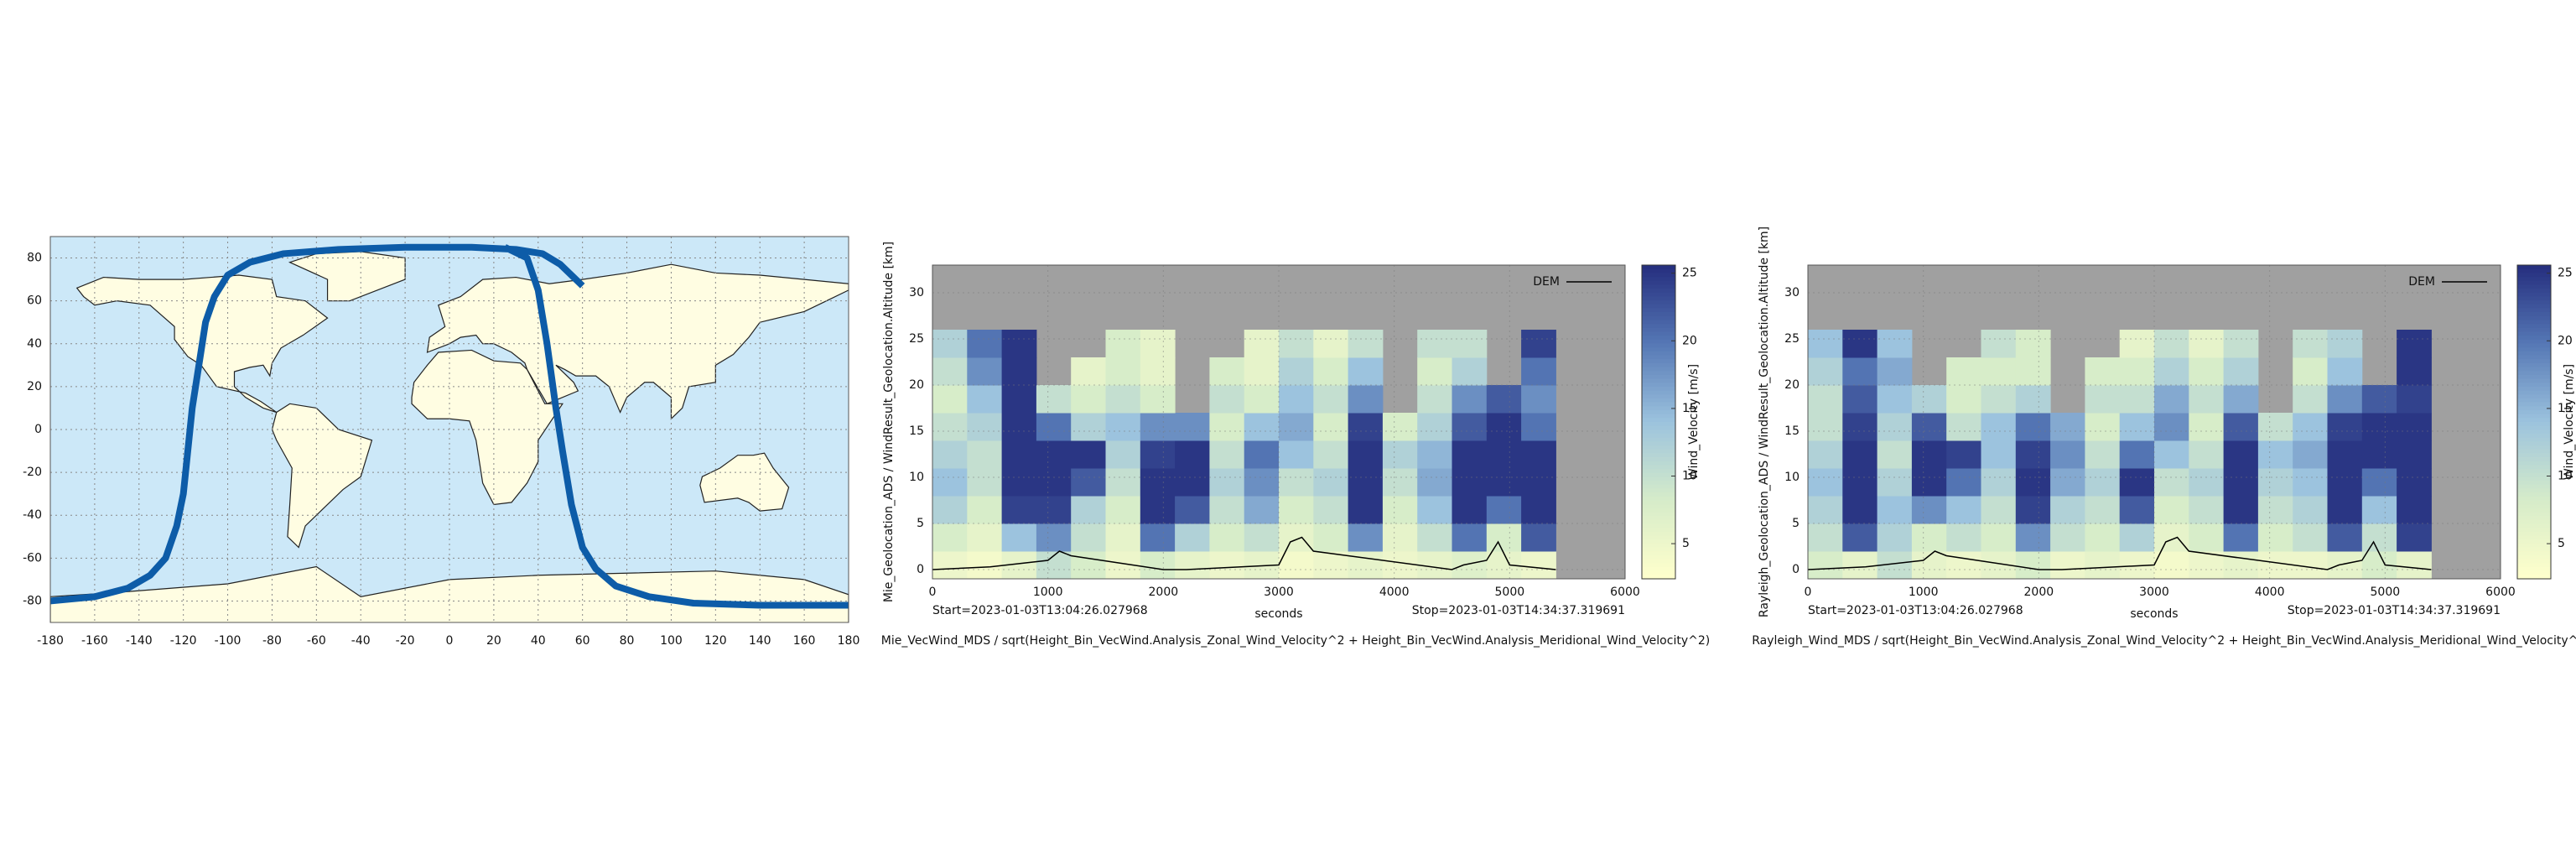 This screenshot has height=859, width=2576. I want to click on colorbar-tick-label: 5, so click(2561, 543).